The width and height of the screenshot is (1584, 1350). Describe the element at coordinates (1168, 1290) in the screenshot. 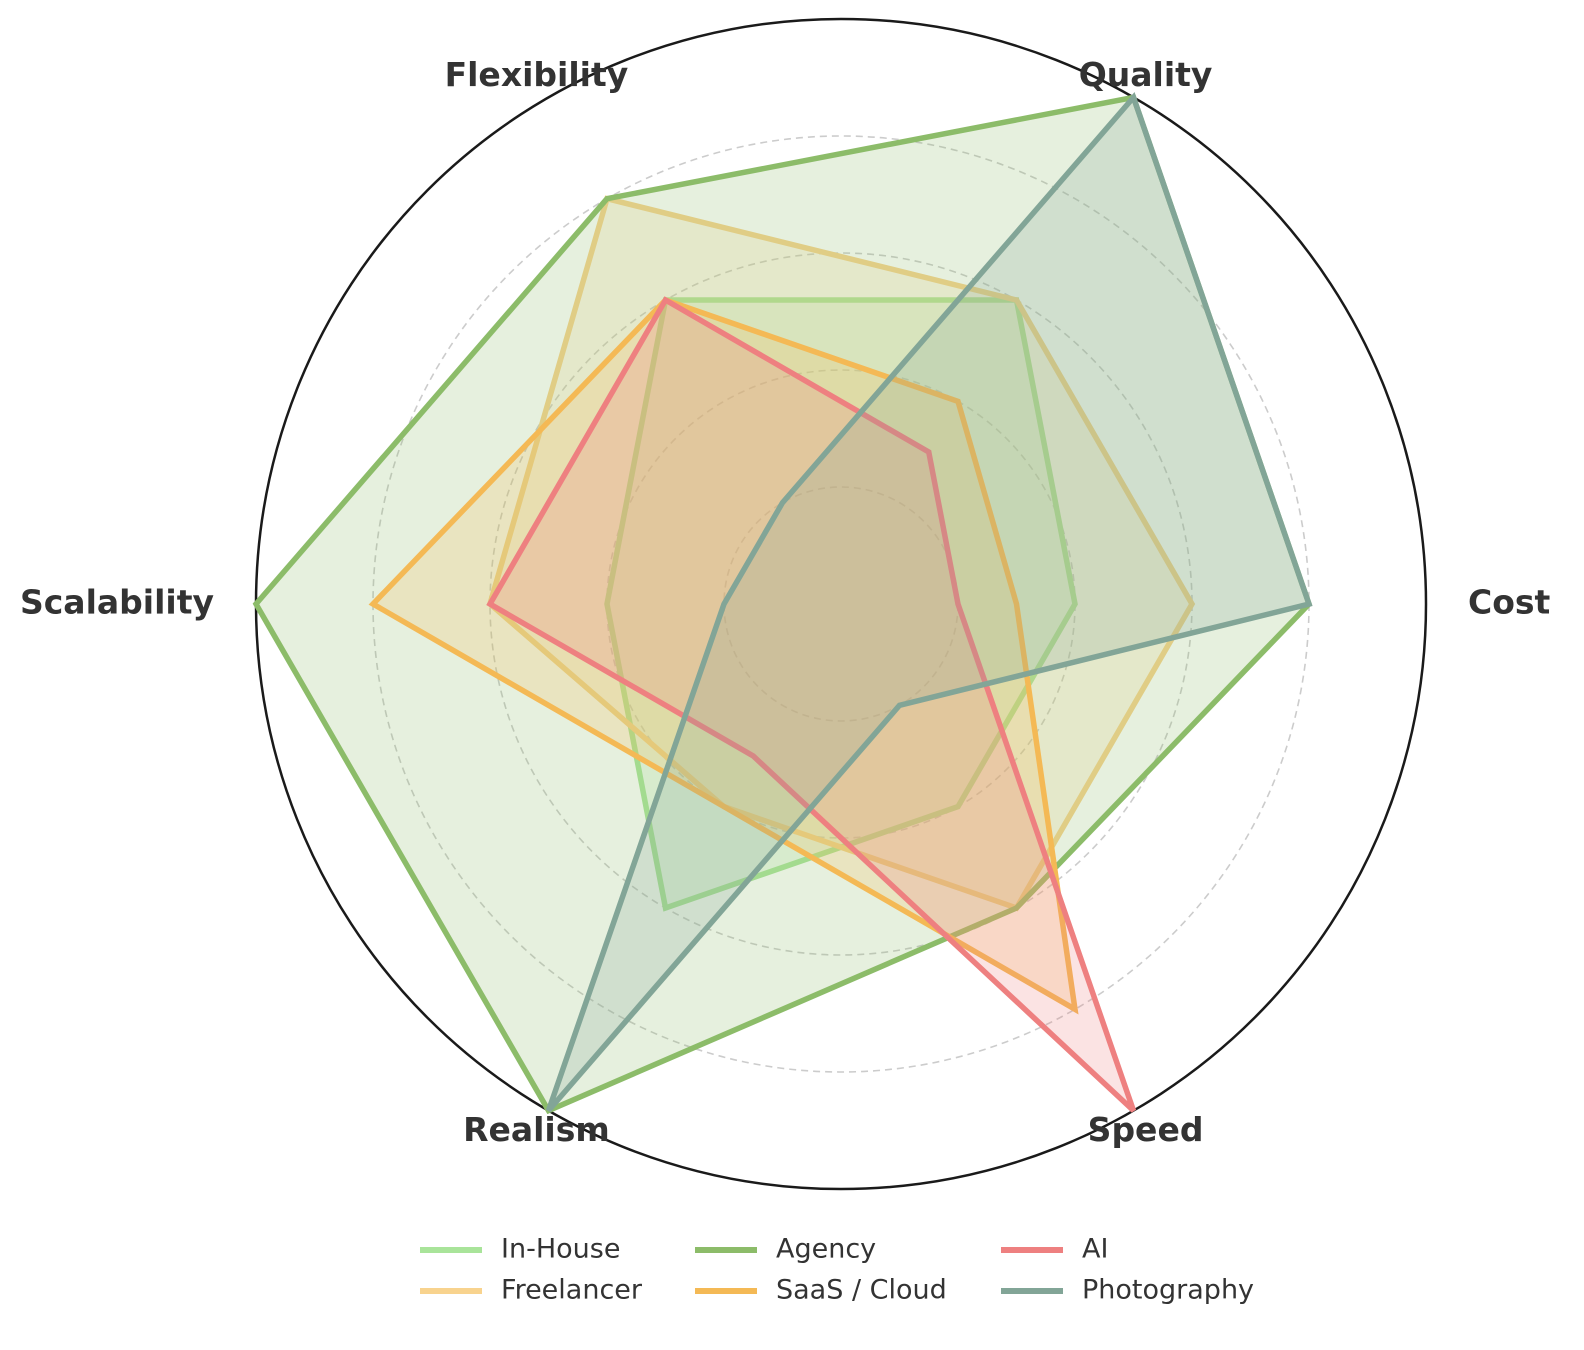

I see `legend-label: Photography` at that location.